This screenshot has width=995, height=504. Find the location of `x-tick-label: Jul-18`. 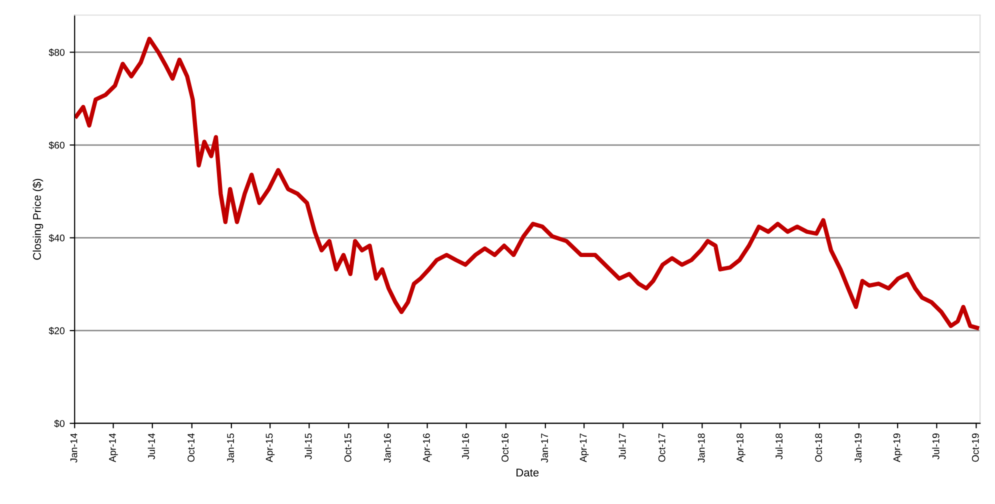

x-tick-label: Jul-18 is located at coordinates (779, 447).